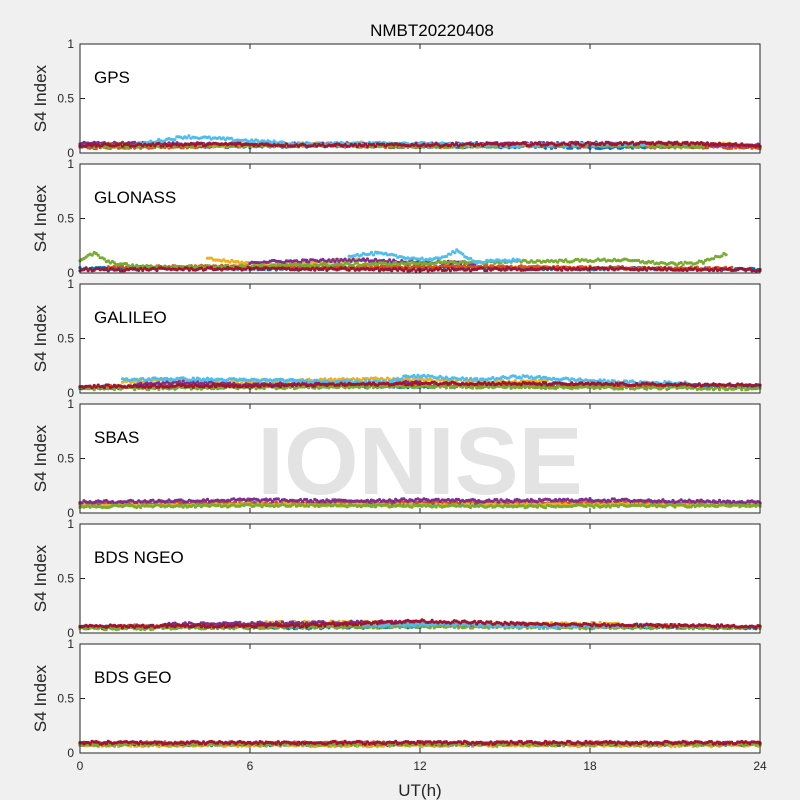 The image size is (800, 800). I want to click on panel-label: GPS, so click(112, 77).